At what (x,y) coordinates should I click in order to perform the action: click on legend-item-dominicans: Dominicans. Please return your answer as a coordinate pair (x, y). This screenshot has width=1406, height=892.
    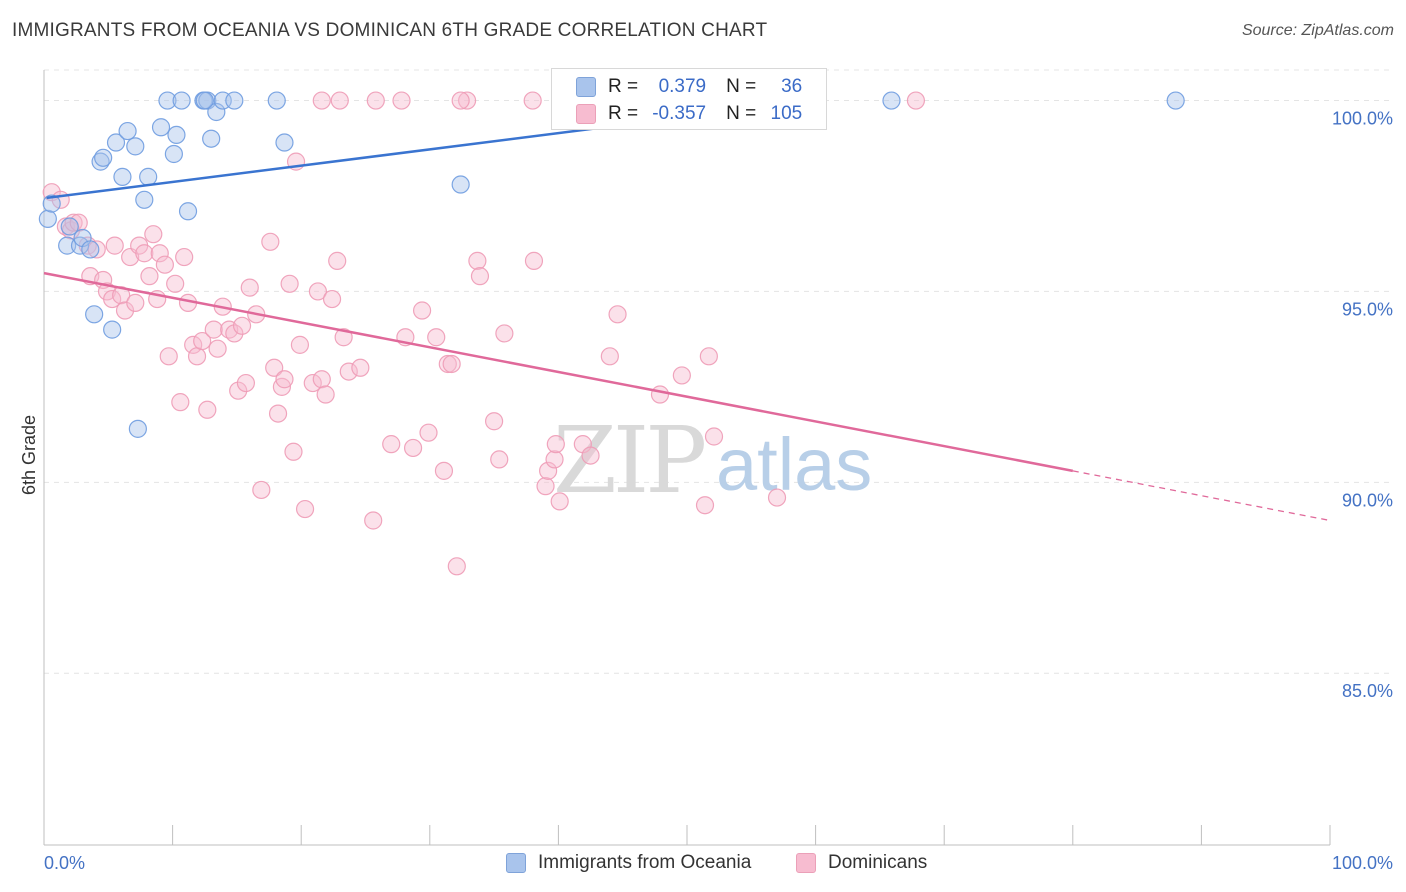
    Looking at the image, I should click on (861, 863).